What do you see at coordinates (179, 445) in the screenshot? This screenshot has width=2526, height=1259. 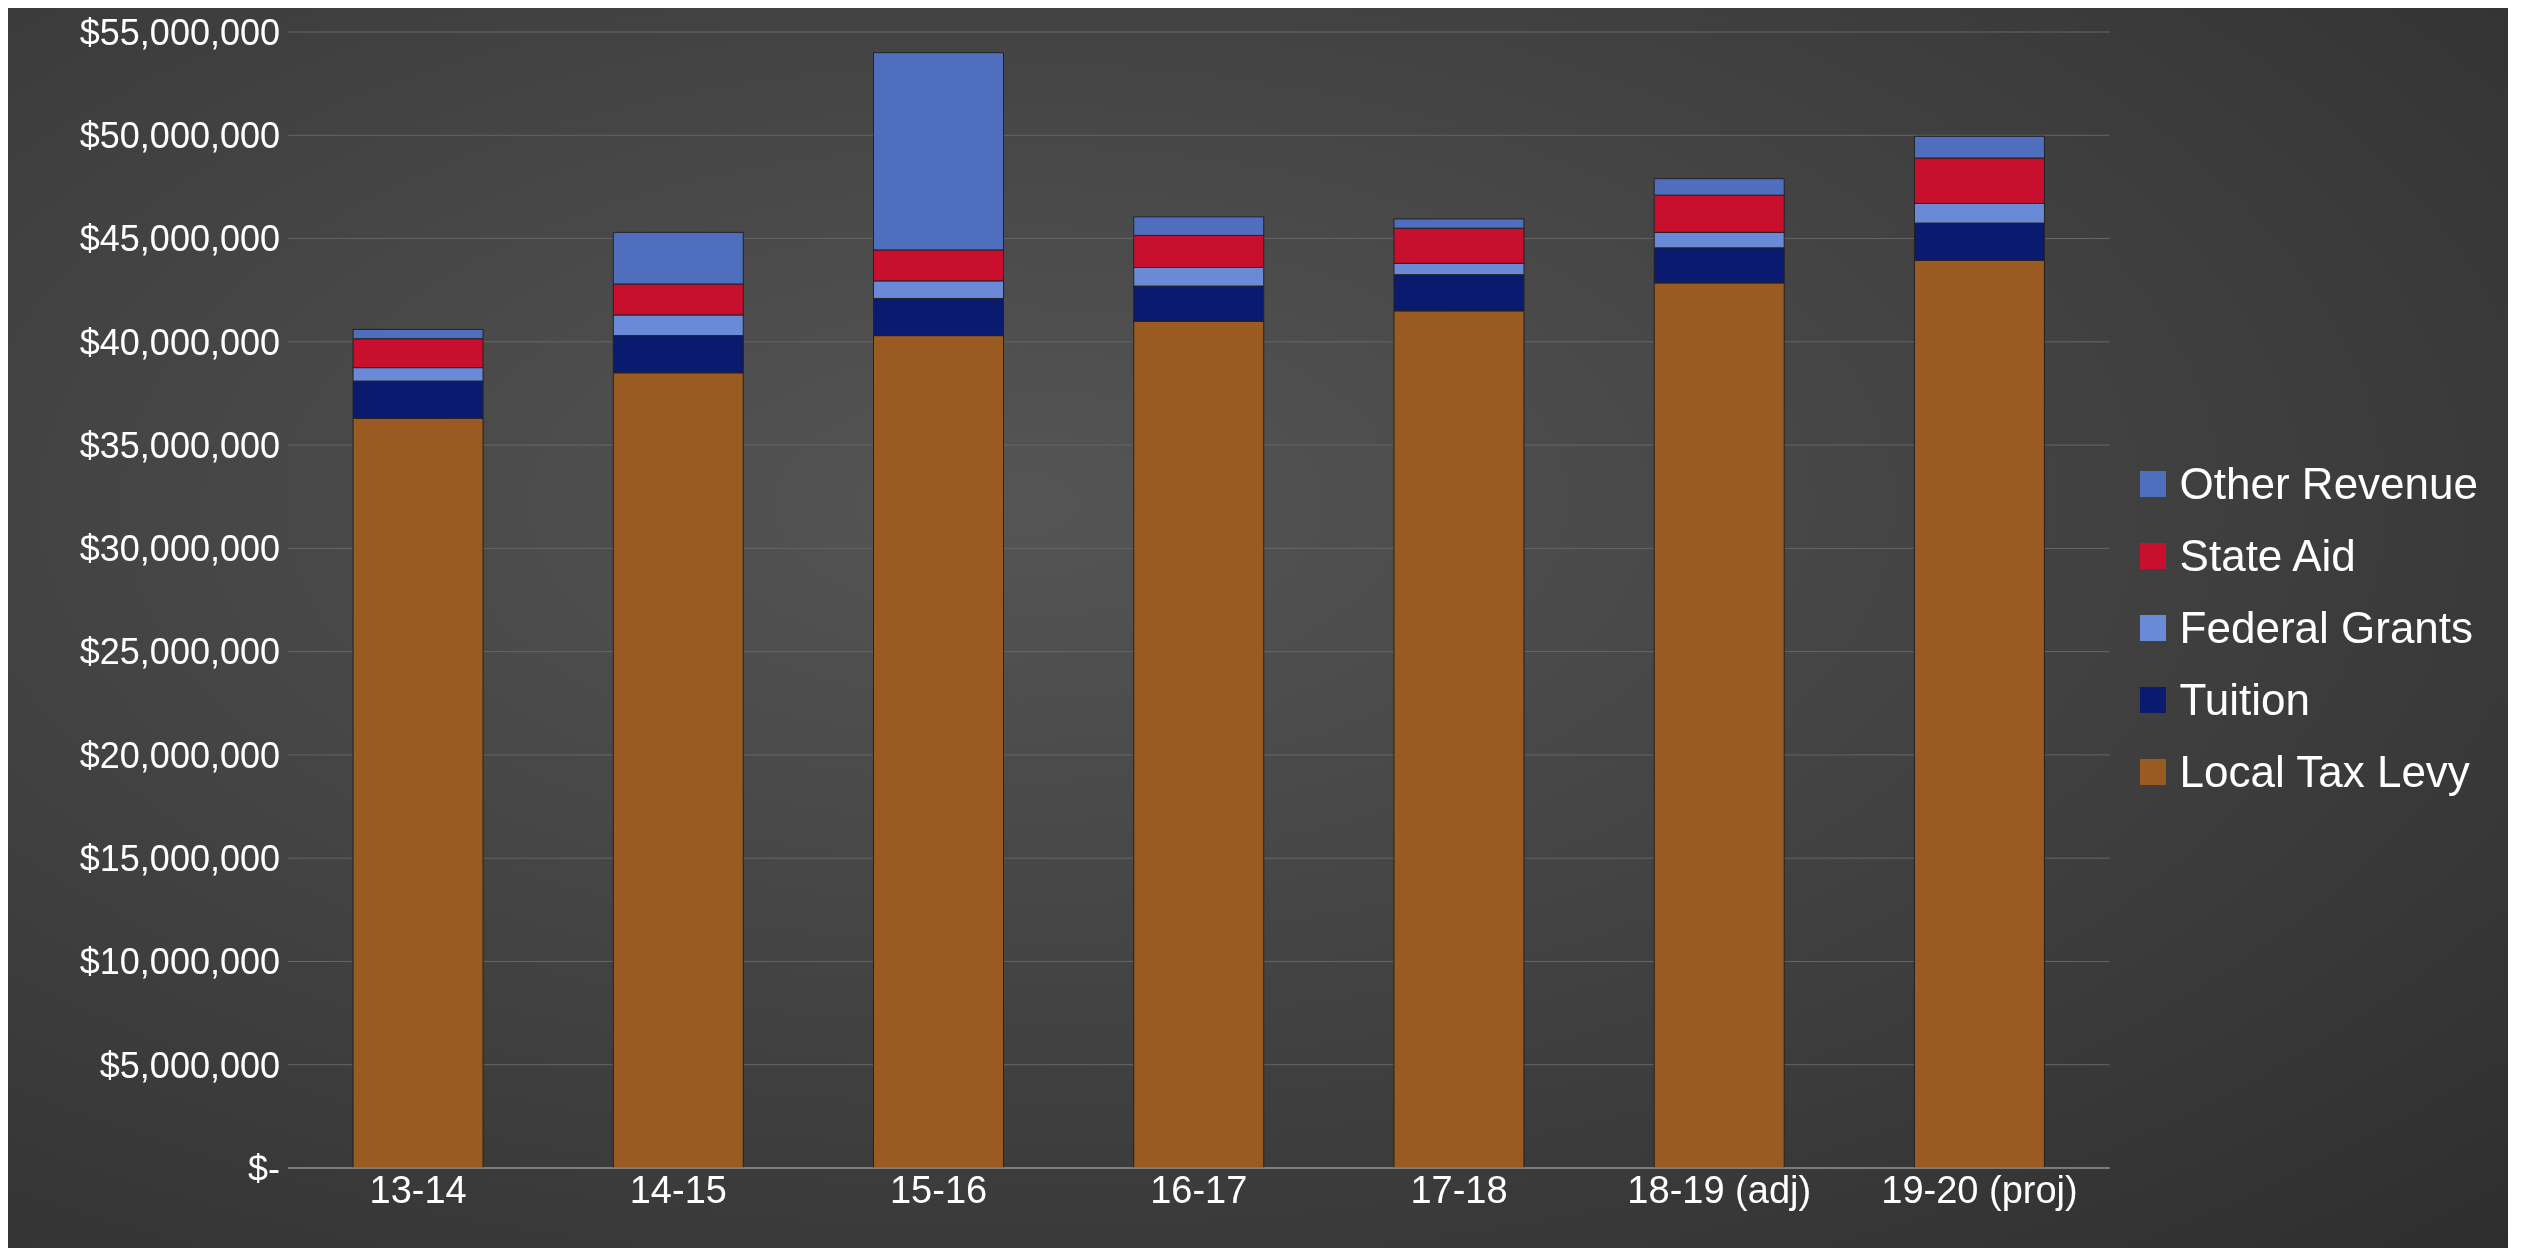 I see `y-tick-label: $35,000,000` at bounding box center [179, 445].